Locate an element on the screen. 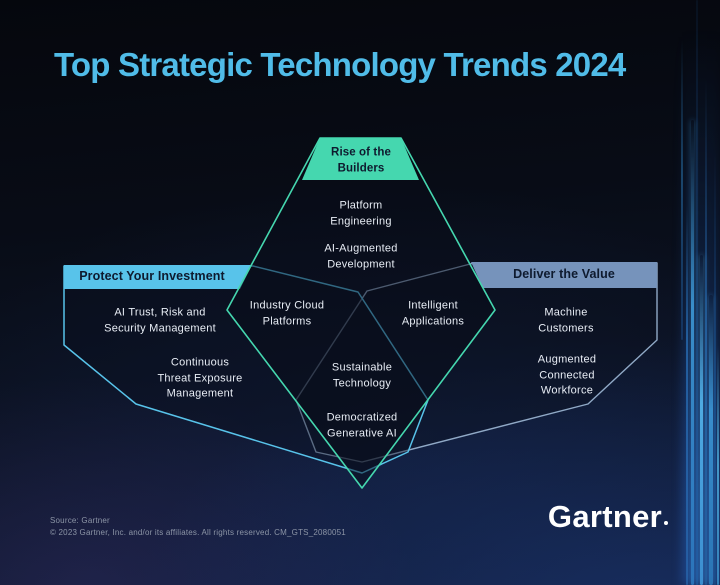  builders-header-trapezoid is located at coordinates (360, 159).